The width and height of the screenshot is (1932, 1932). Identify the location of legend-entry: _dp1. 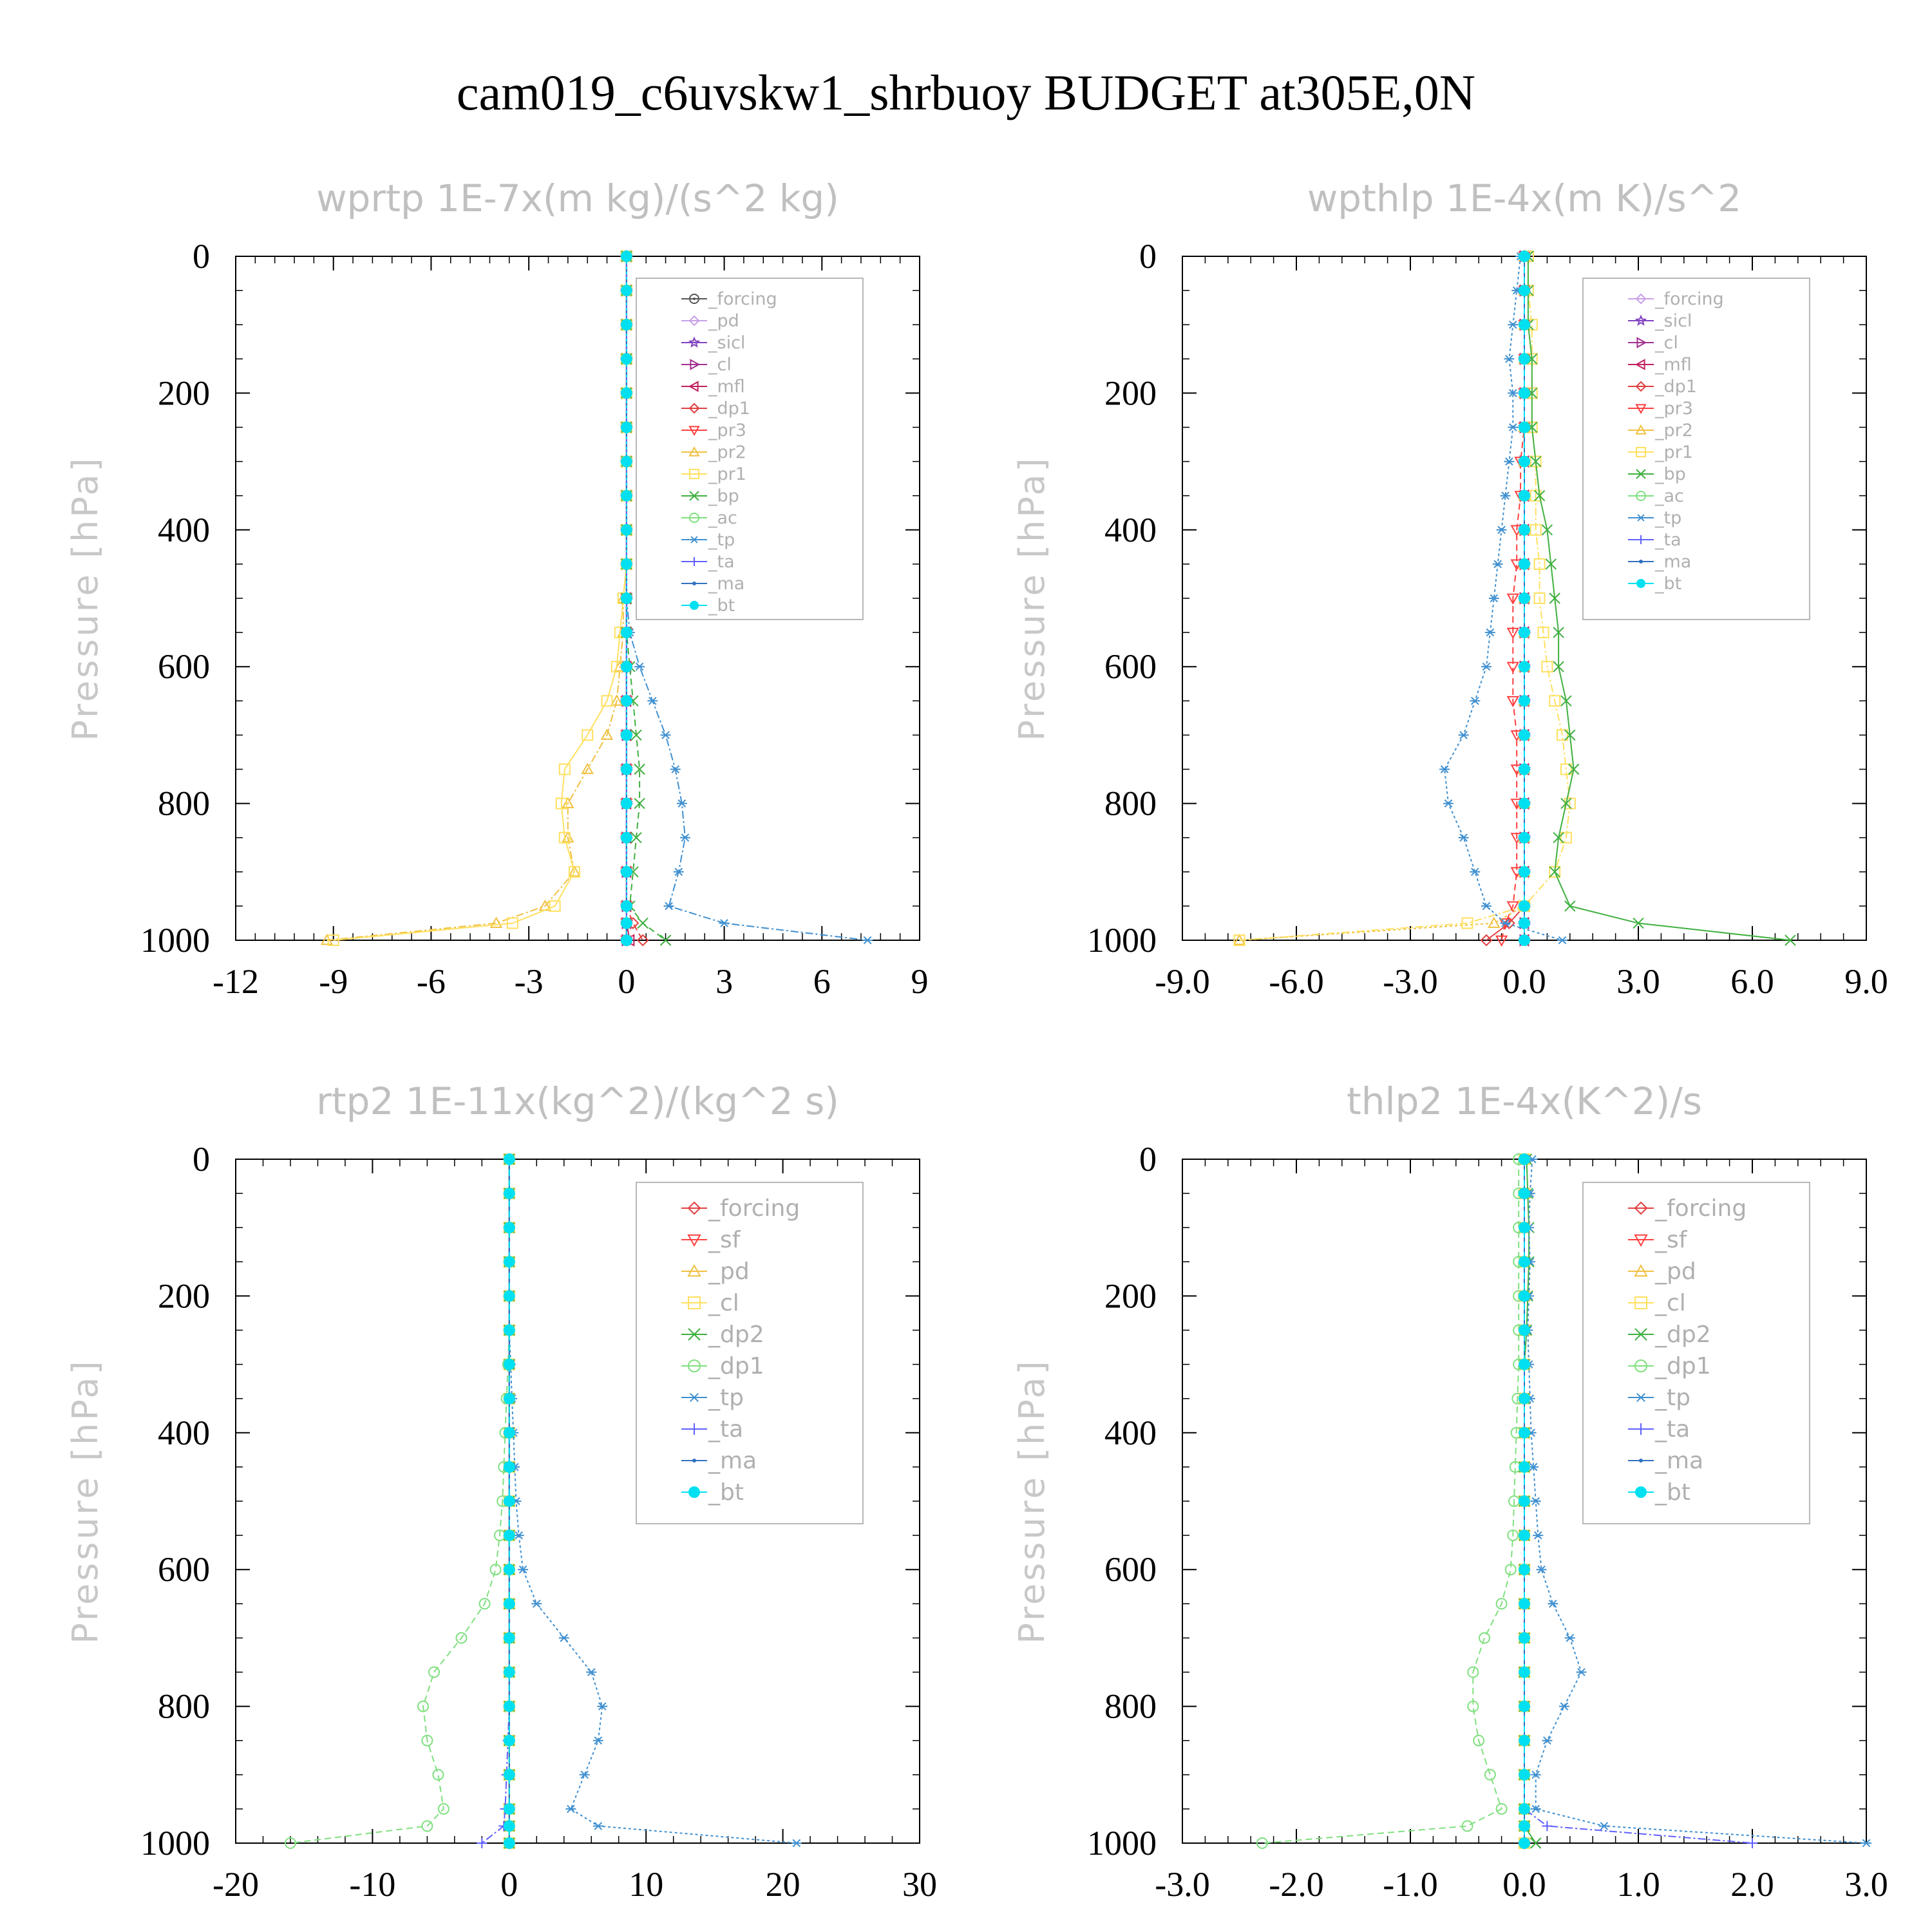
(1669, 1366).